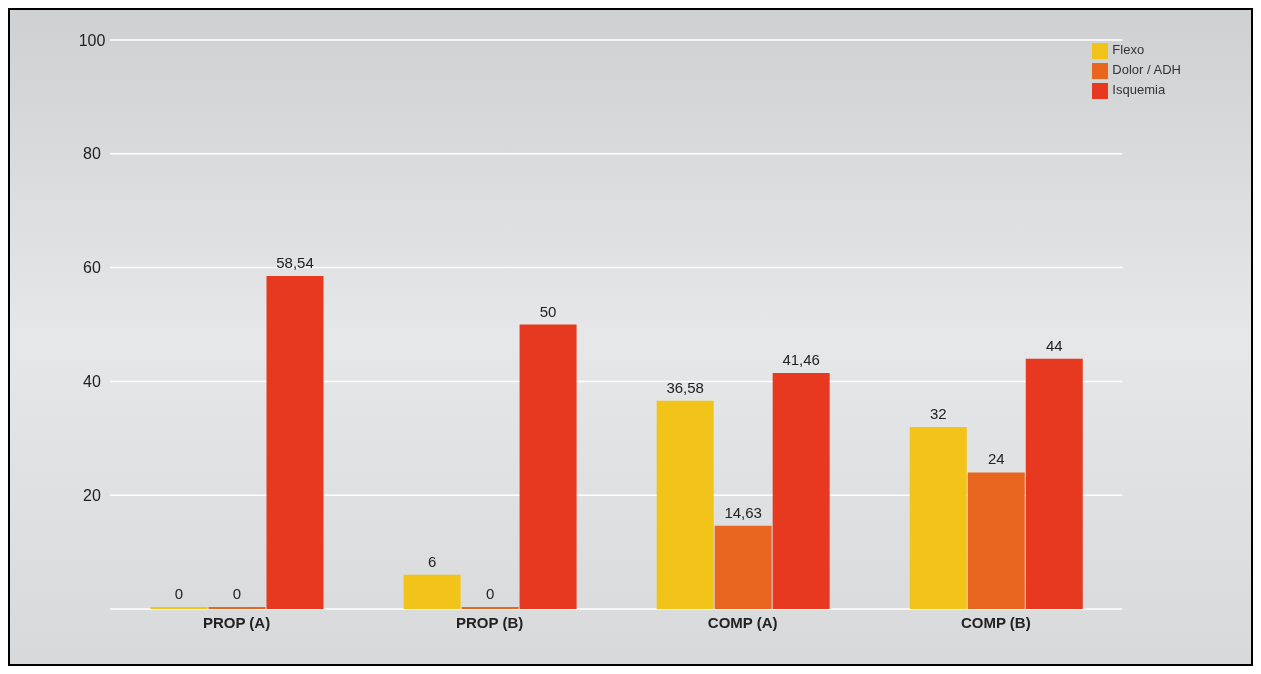 The height and width of the screenshot is (674, 1261). What do you see at coordinates (801, 360) in the screenshot?
I see `data-label: 41,46` at bounding box center [801, 360].